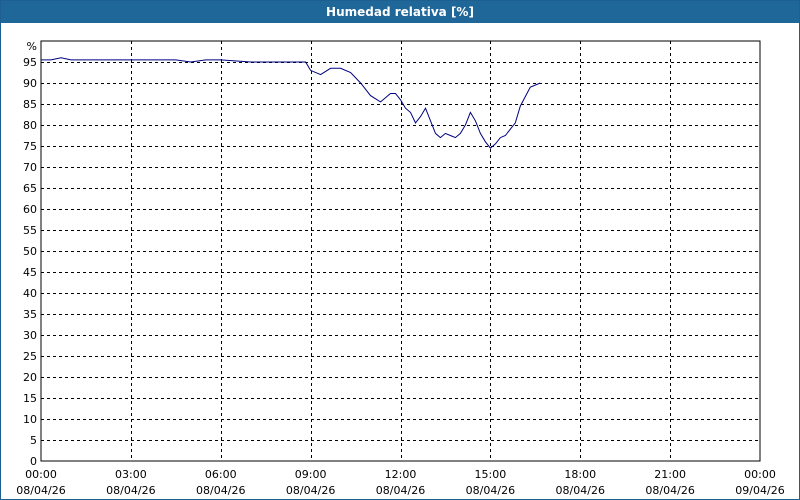 This screenshot has width=800, height=500. I want to click on y-tick-label: 75, so click(30, 146).